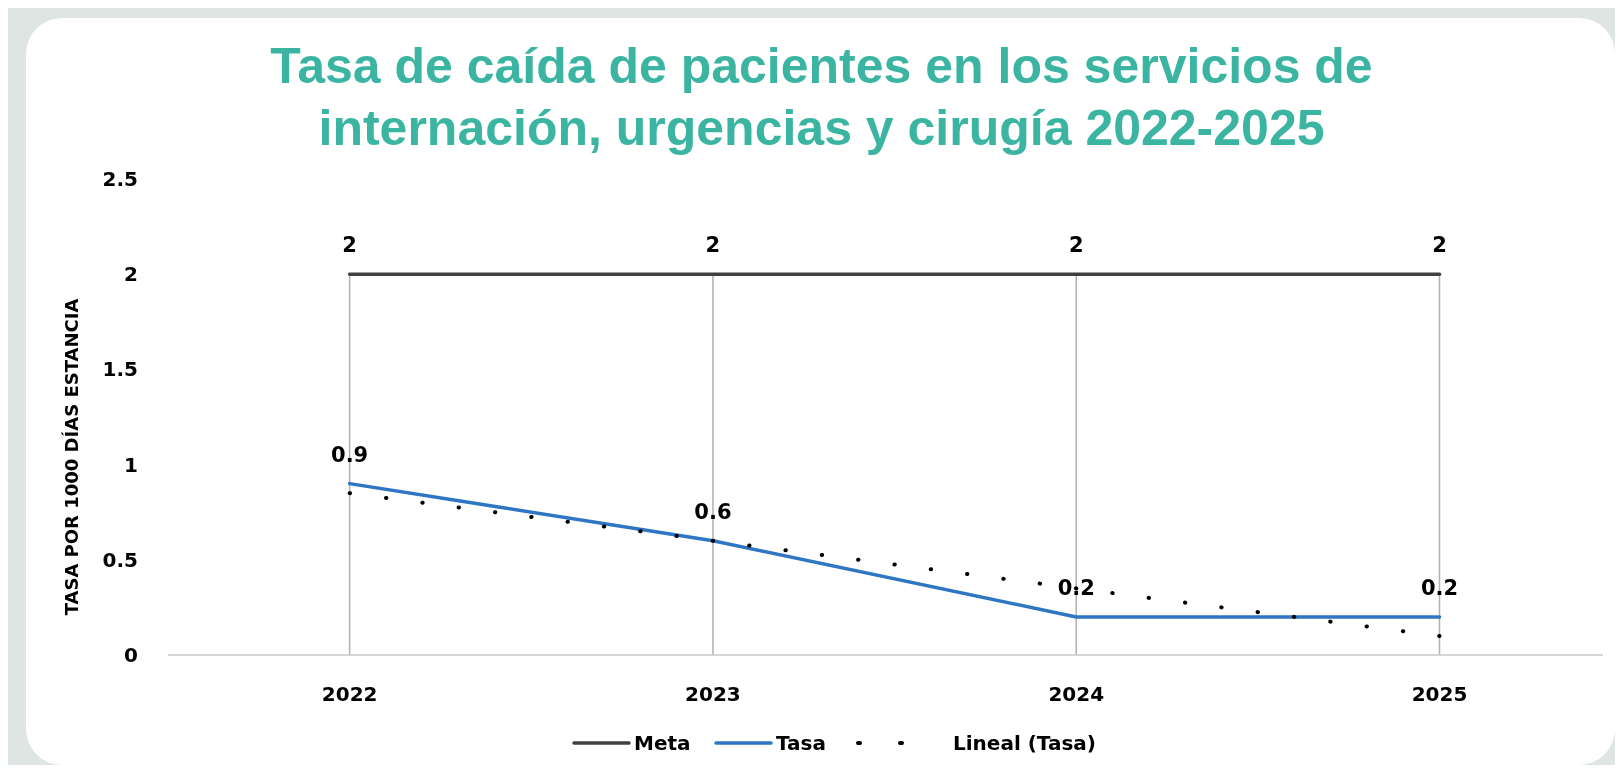 The image size is (1623, 773). I want to click on x-tick-label: 2023, so click(713, 694).